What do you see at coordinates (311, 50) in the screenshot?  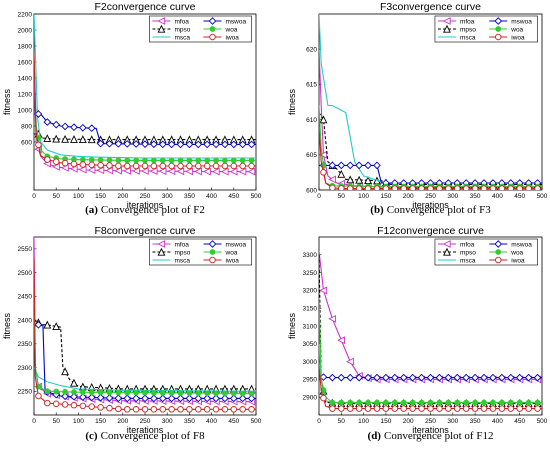 I see `y-tick-label: 620` at bounding box center [311, 50].